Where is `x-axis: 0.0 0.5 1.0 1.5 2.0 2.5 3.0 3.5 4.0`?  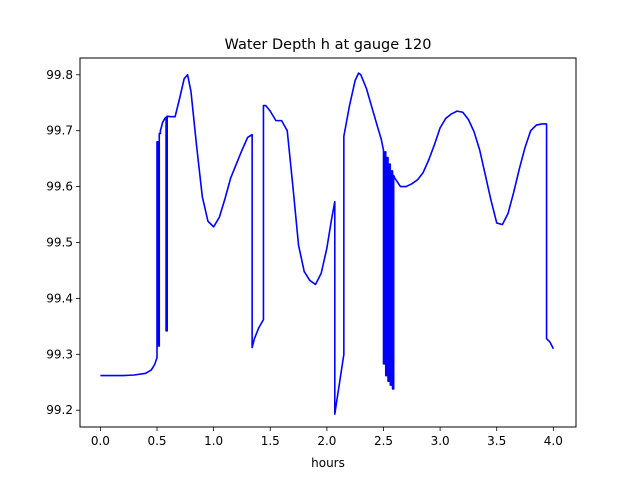 x-axis: 0.0 0.5 1.0 1.5 2.0 2.5 3.0 3.5 4.0 is located at coordinates (327, 437).